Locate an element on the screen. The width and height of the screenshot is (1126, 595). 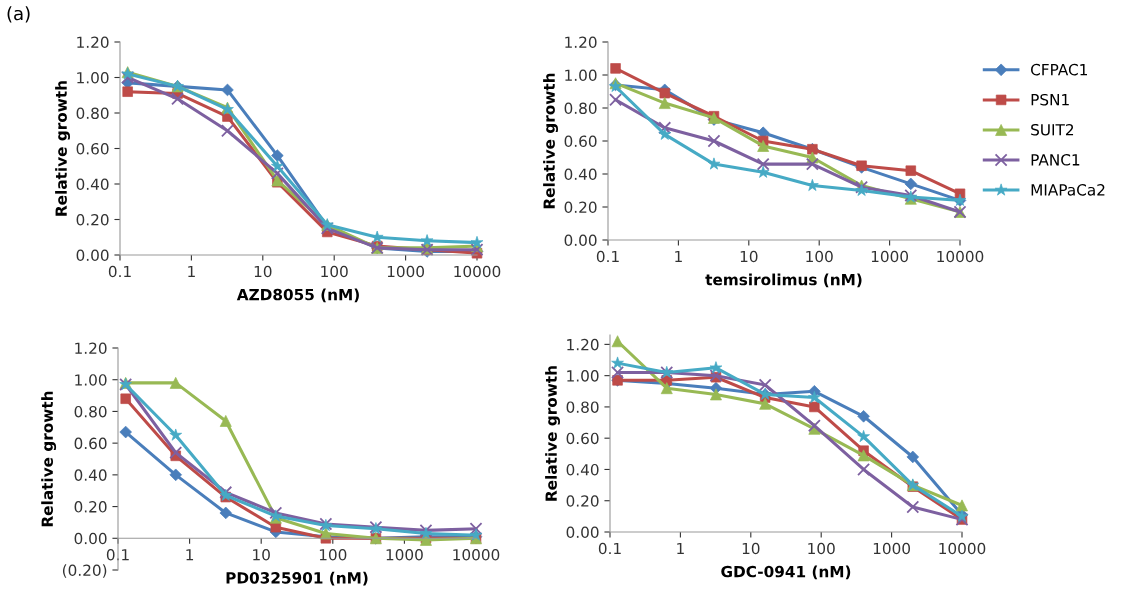
legend-label: SUIT2 is located at coordinates (1052, 129).